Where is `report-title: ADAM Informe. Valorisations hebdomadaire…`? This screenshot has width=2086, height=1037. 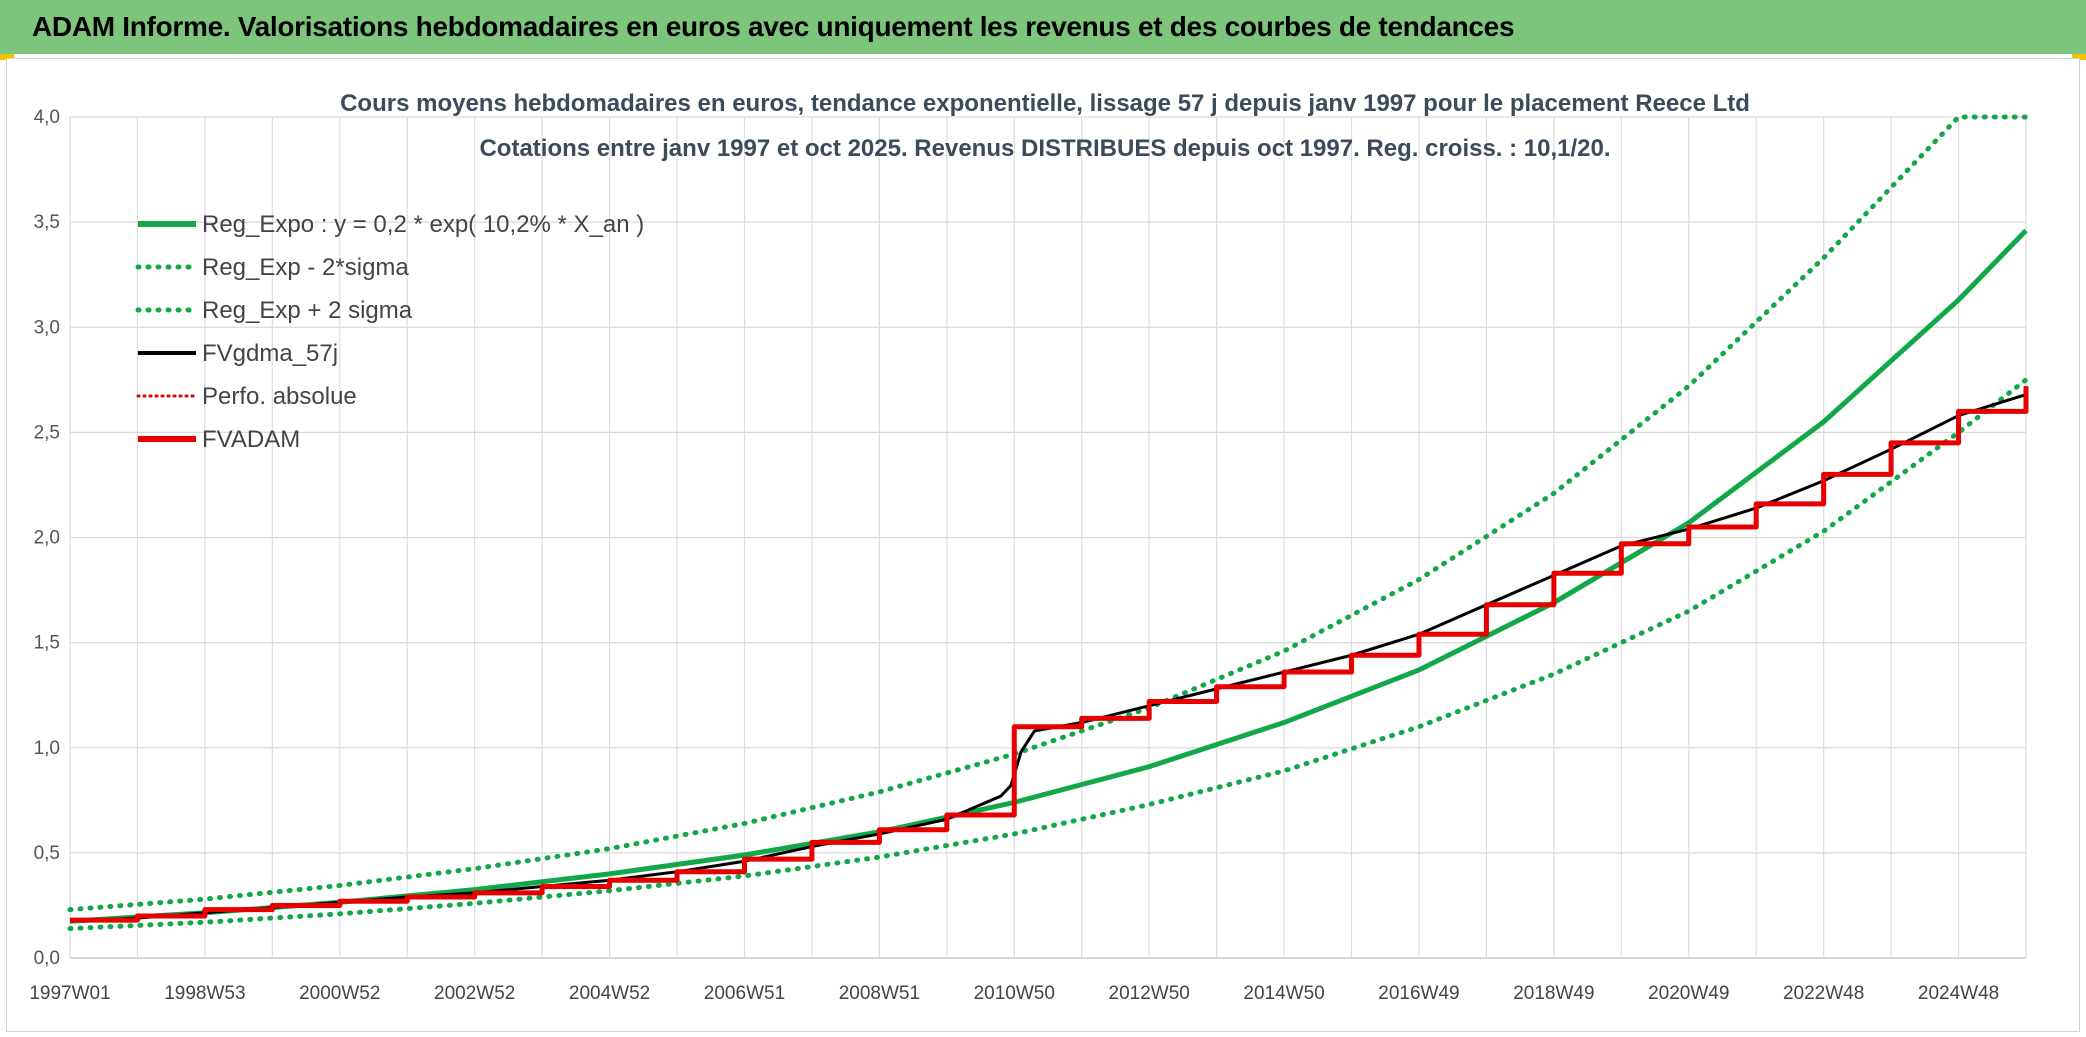
report-title: ADAM Informe. Valorisations hebdomadaire… is located at coordinates (773, 26).